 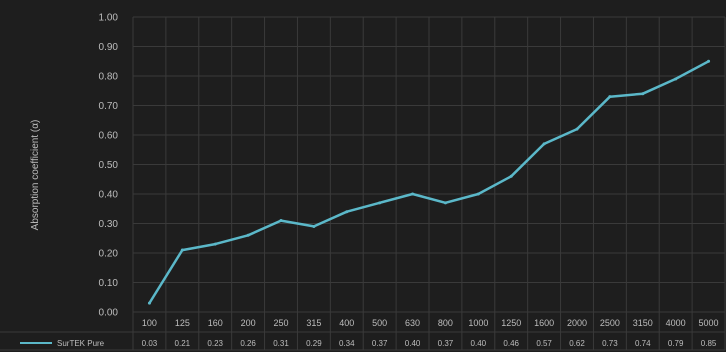 I want to click on x-tick-label: 200, so click(x=248, y=323).